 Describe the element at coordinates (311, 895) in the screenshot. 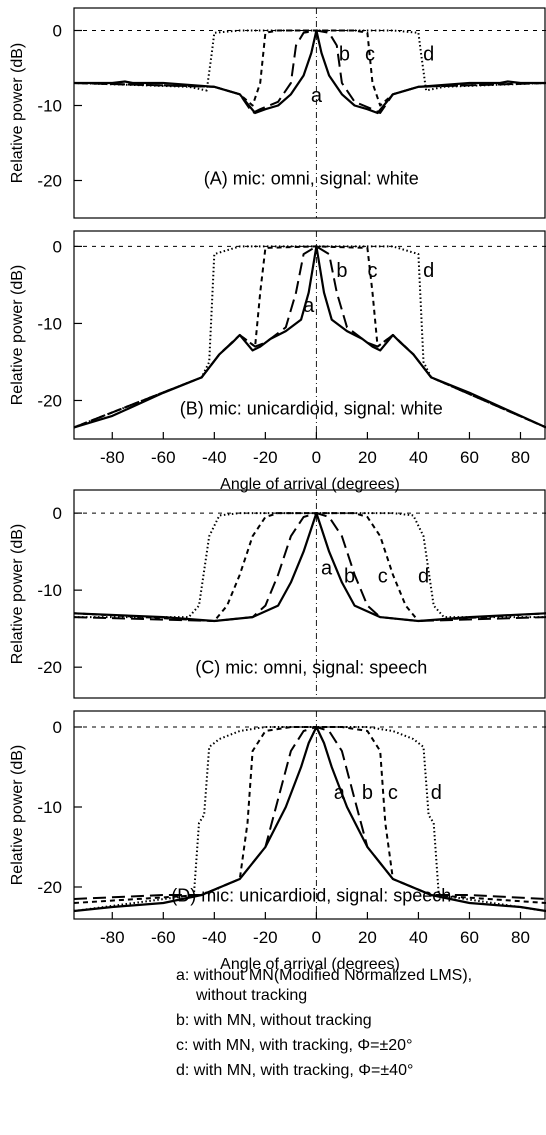

I see `panel-label: (D) mic: unicardioid, signal: speech` at that location.